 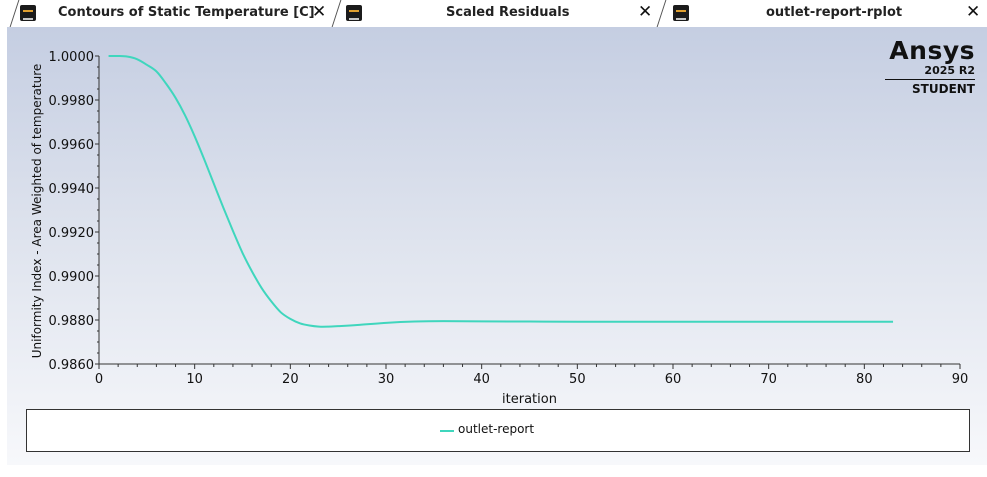 What do you see at coordinates (72, 233) in the screenshot?
I see `y-tick-label: 0.9920` at bounding box center [72, 233].